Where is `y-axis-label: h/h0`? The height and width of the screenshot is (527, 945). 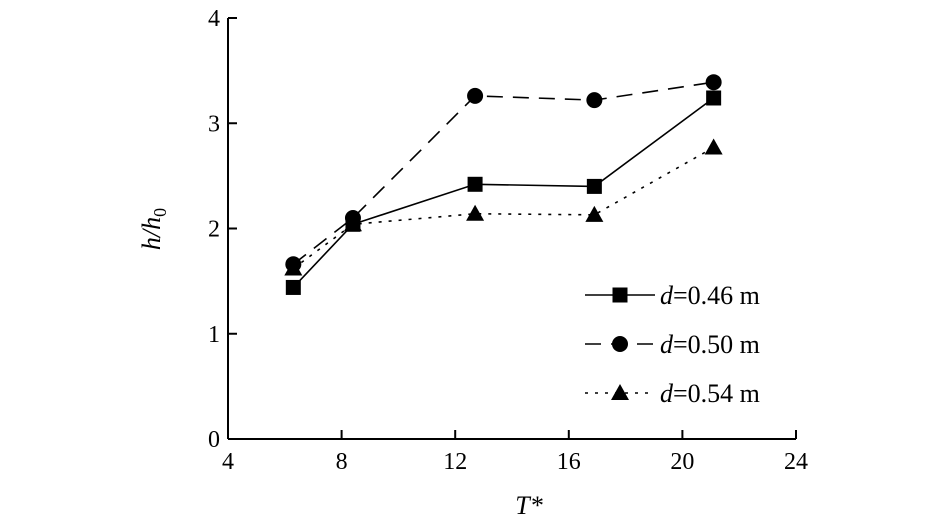
y-axis-label: h/h0 is located at coordinates (153, 229).